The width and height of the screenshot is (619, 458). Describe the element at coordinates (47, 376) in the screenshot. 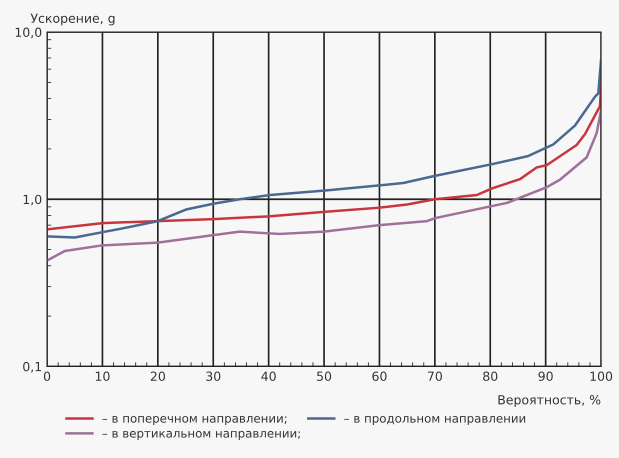

I see `x-tick-label: 0` at that location.